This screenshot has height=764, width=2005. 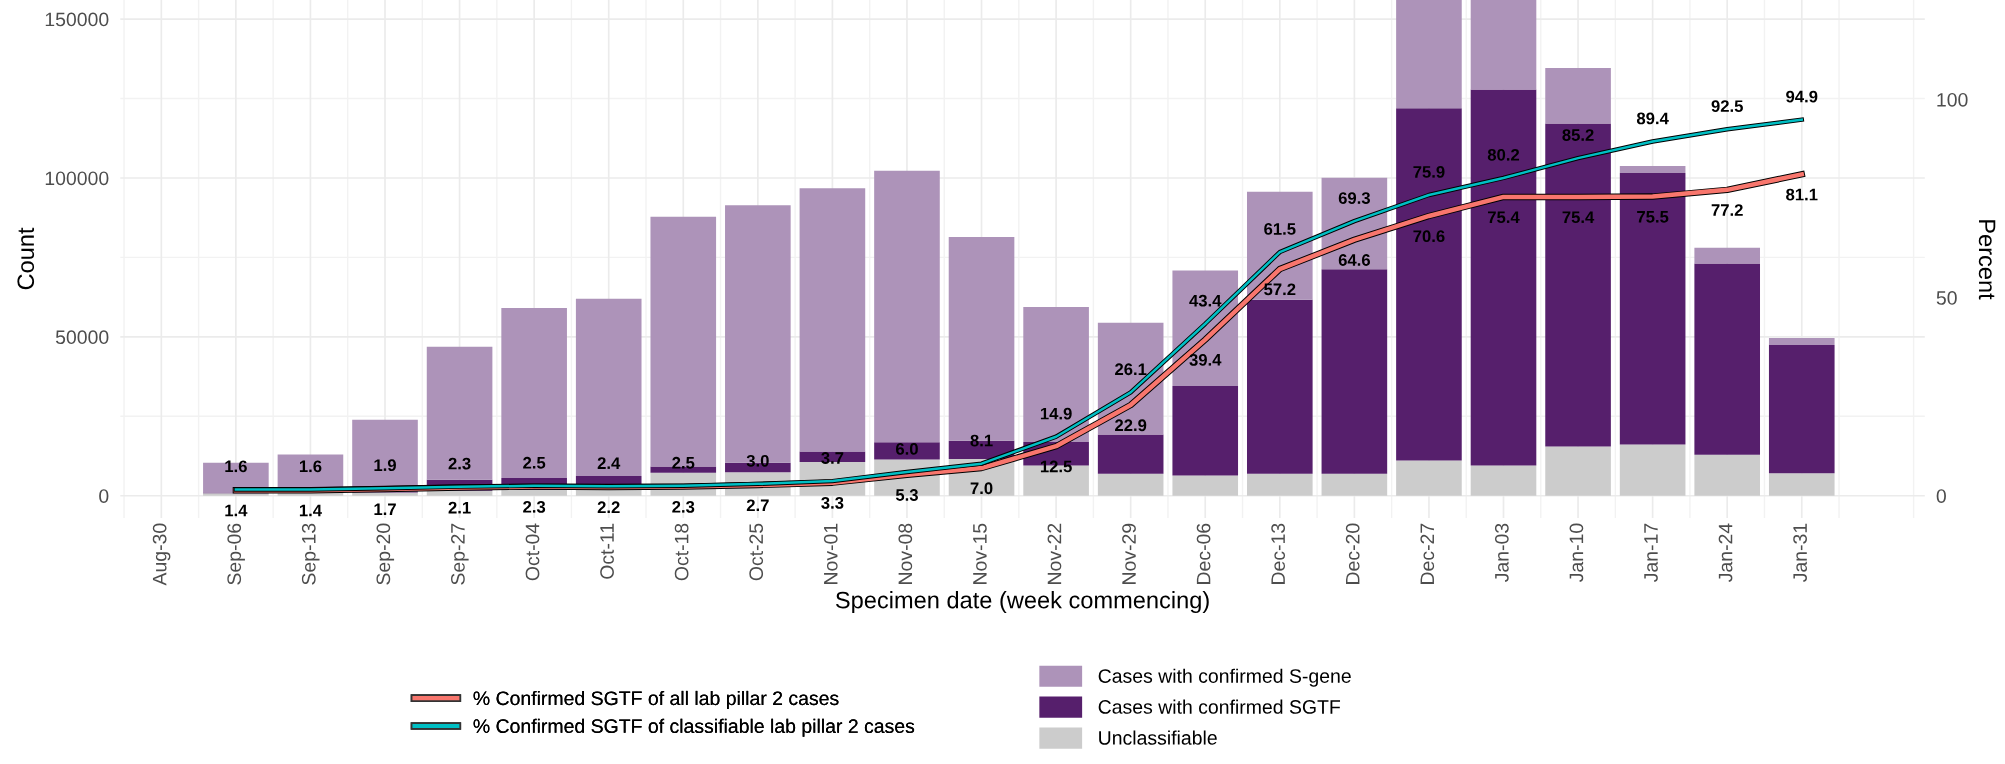 What do you see at coordinates (1725, 552) in the screenshot?
I see `x-tick-label: Jan-24` at bounding box center [1725, 552].